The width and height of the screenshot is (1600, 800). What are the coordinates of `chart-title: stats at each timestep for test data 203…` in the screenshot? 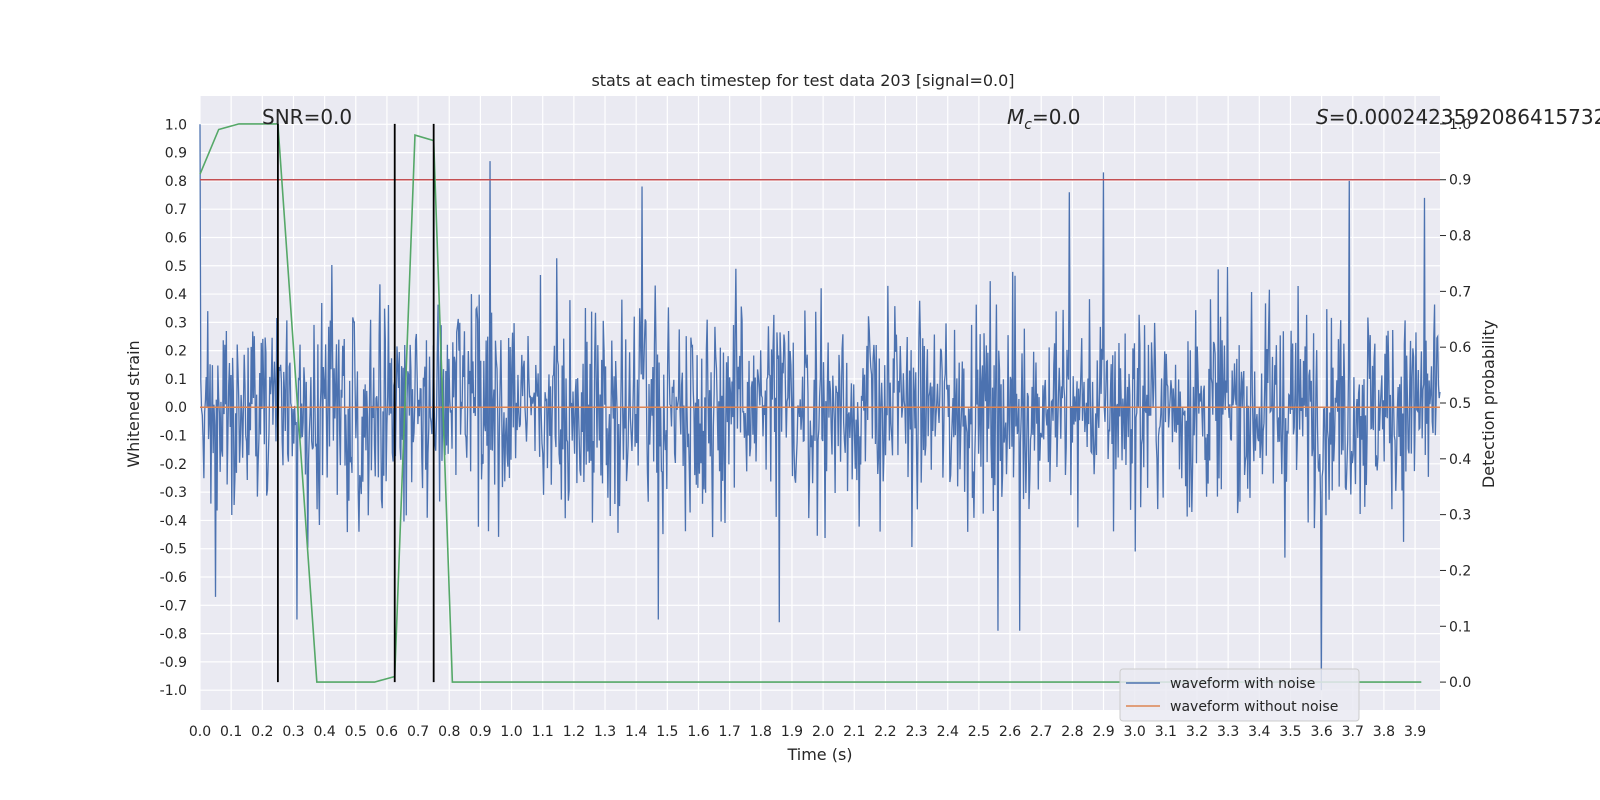 It's located at (802, 80).